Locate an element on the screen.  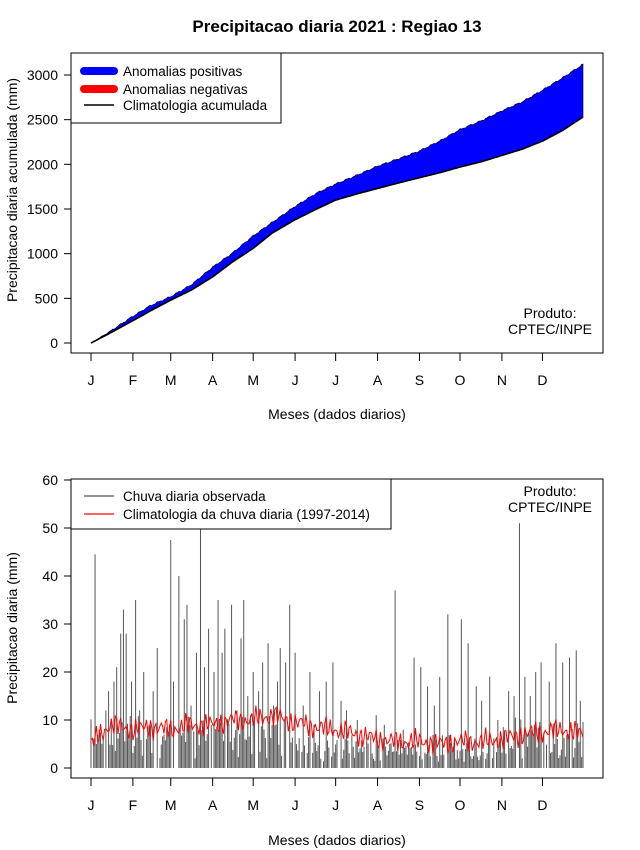
bottom-x-tick-label: S is located at coordinates (419, 805).